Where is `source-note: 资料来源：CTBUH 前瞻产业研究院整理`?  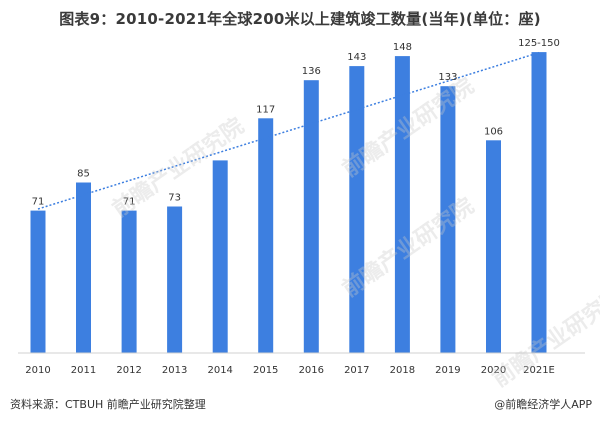
source-note: 资料来源：CTBUH 前瞻产业研究院整理 is located at coordinates (108, 404).